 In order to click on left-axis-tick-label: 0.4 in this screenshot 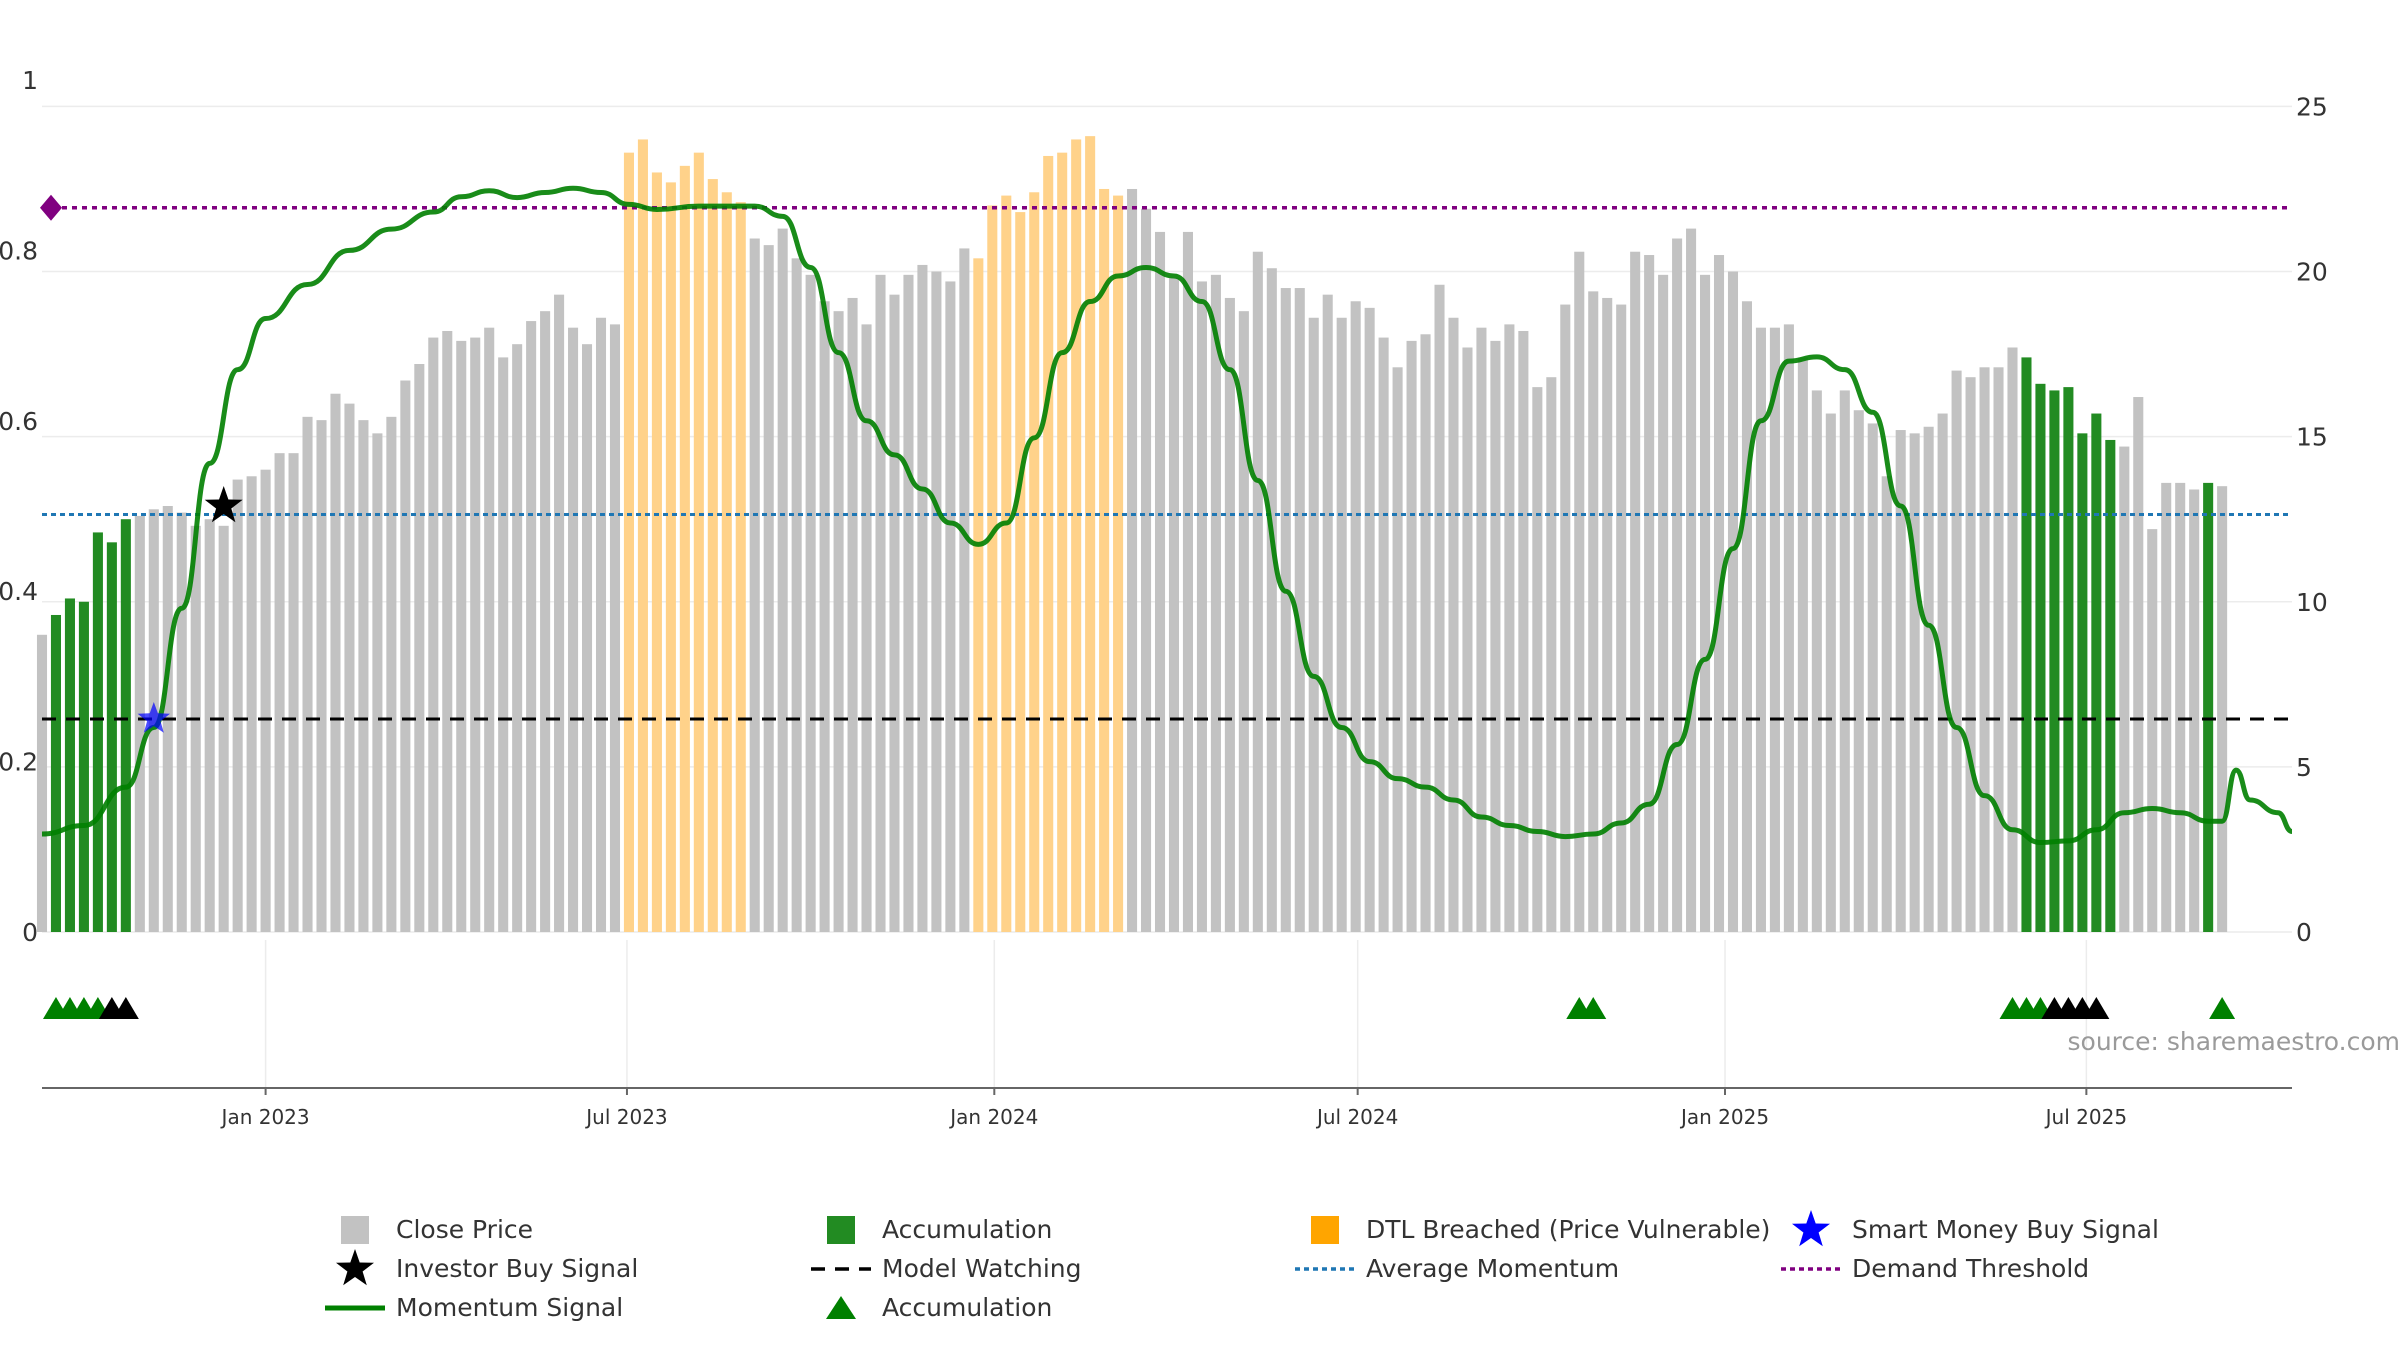, I will do `click(19, 591)`.